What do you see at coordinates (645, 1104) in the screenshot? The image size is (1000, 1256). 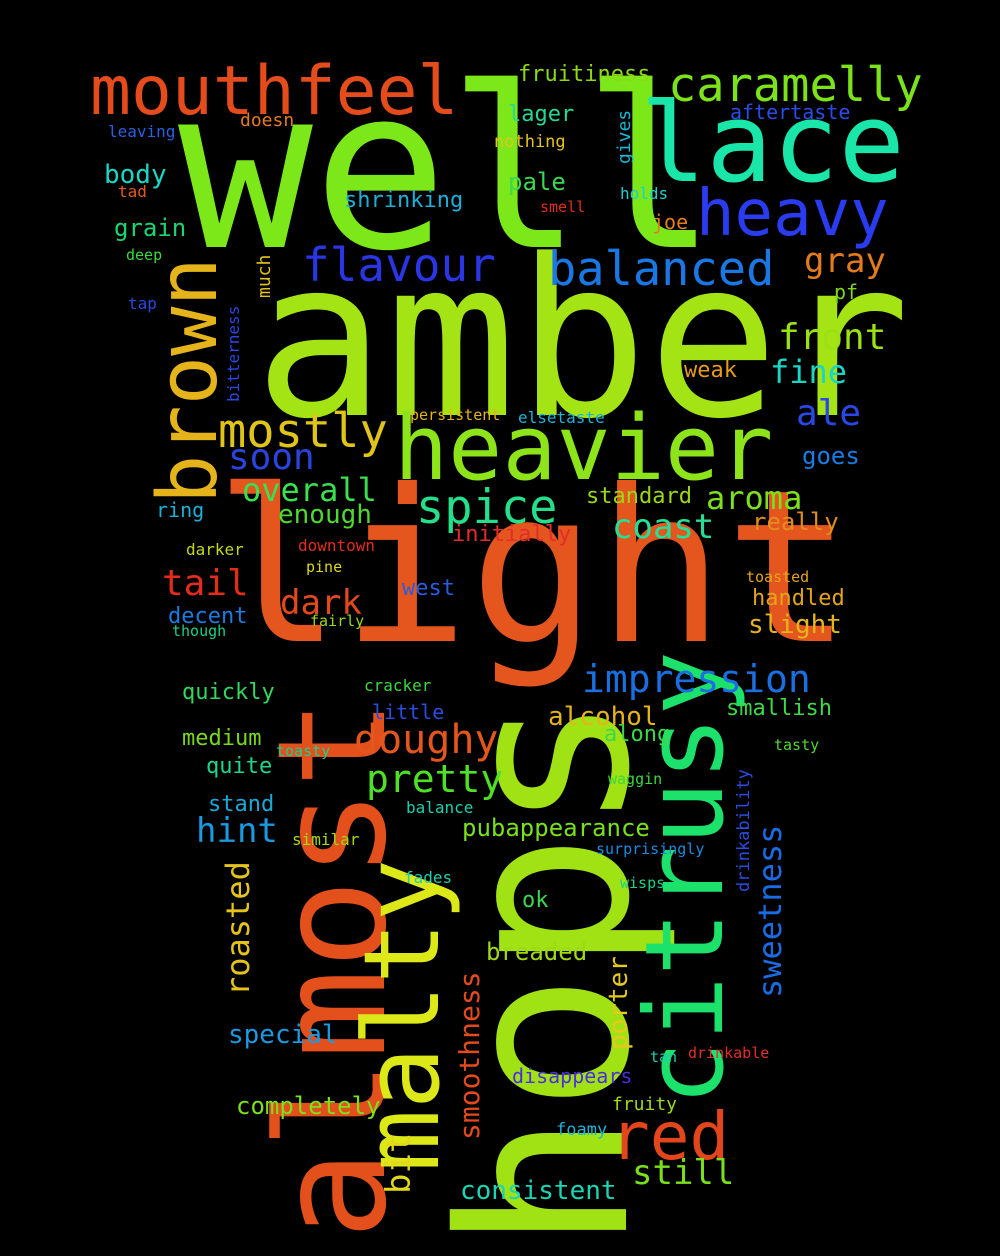 I see `word-fruity: fruity` at bounding box center [645, 1104].